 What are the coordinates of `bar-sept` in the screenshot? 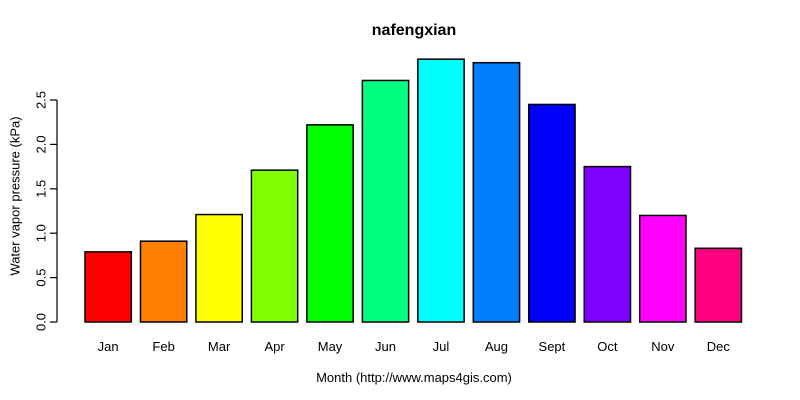 It's located at (552, 213).